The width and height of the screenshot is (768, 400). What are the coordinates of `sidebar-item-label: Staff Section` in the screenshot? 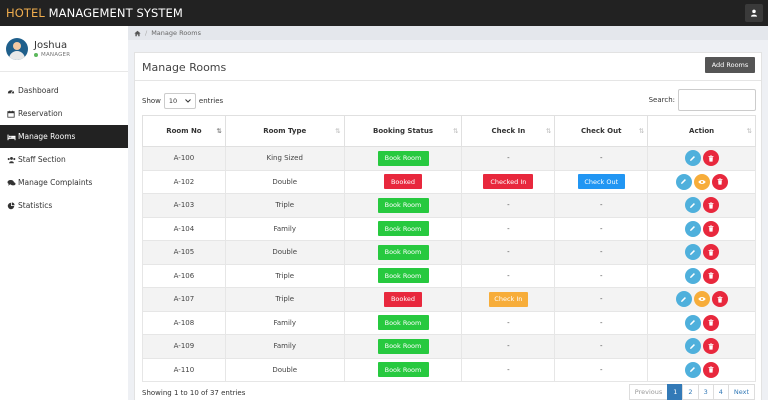 It's located at (42, 159).